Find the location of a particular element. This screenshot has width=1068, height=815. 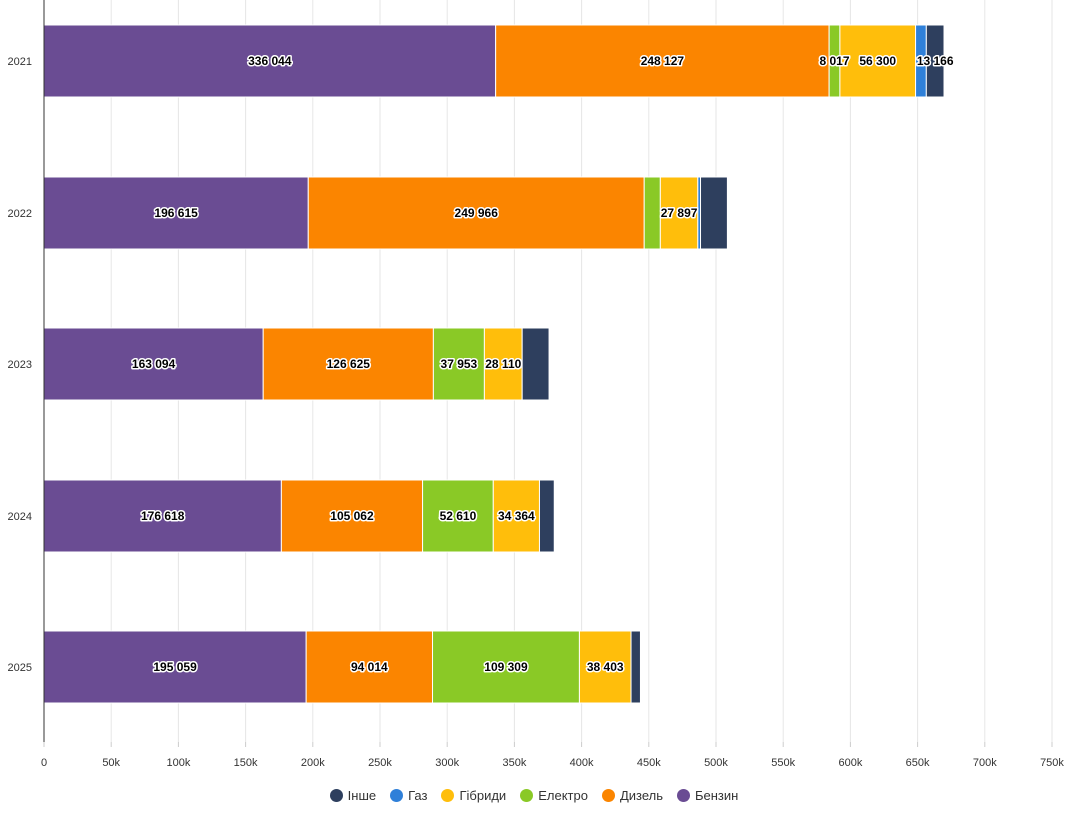

data-label: 8 017 is located at coordinates (834, 61).